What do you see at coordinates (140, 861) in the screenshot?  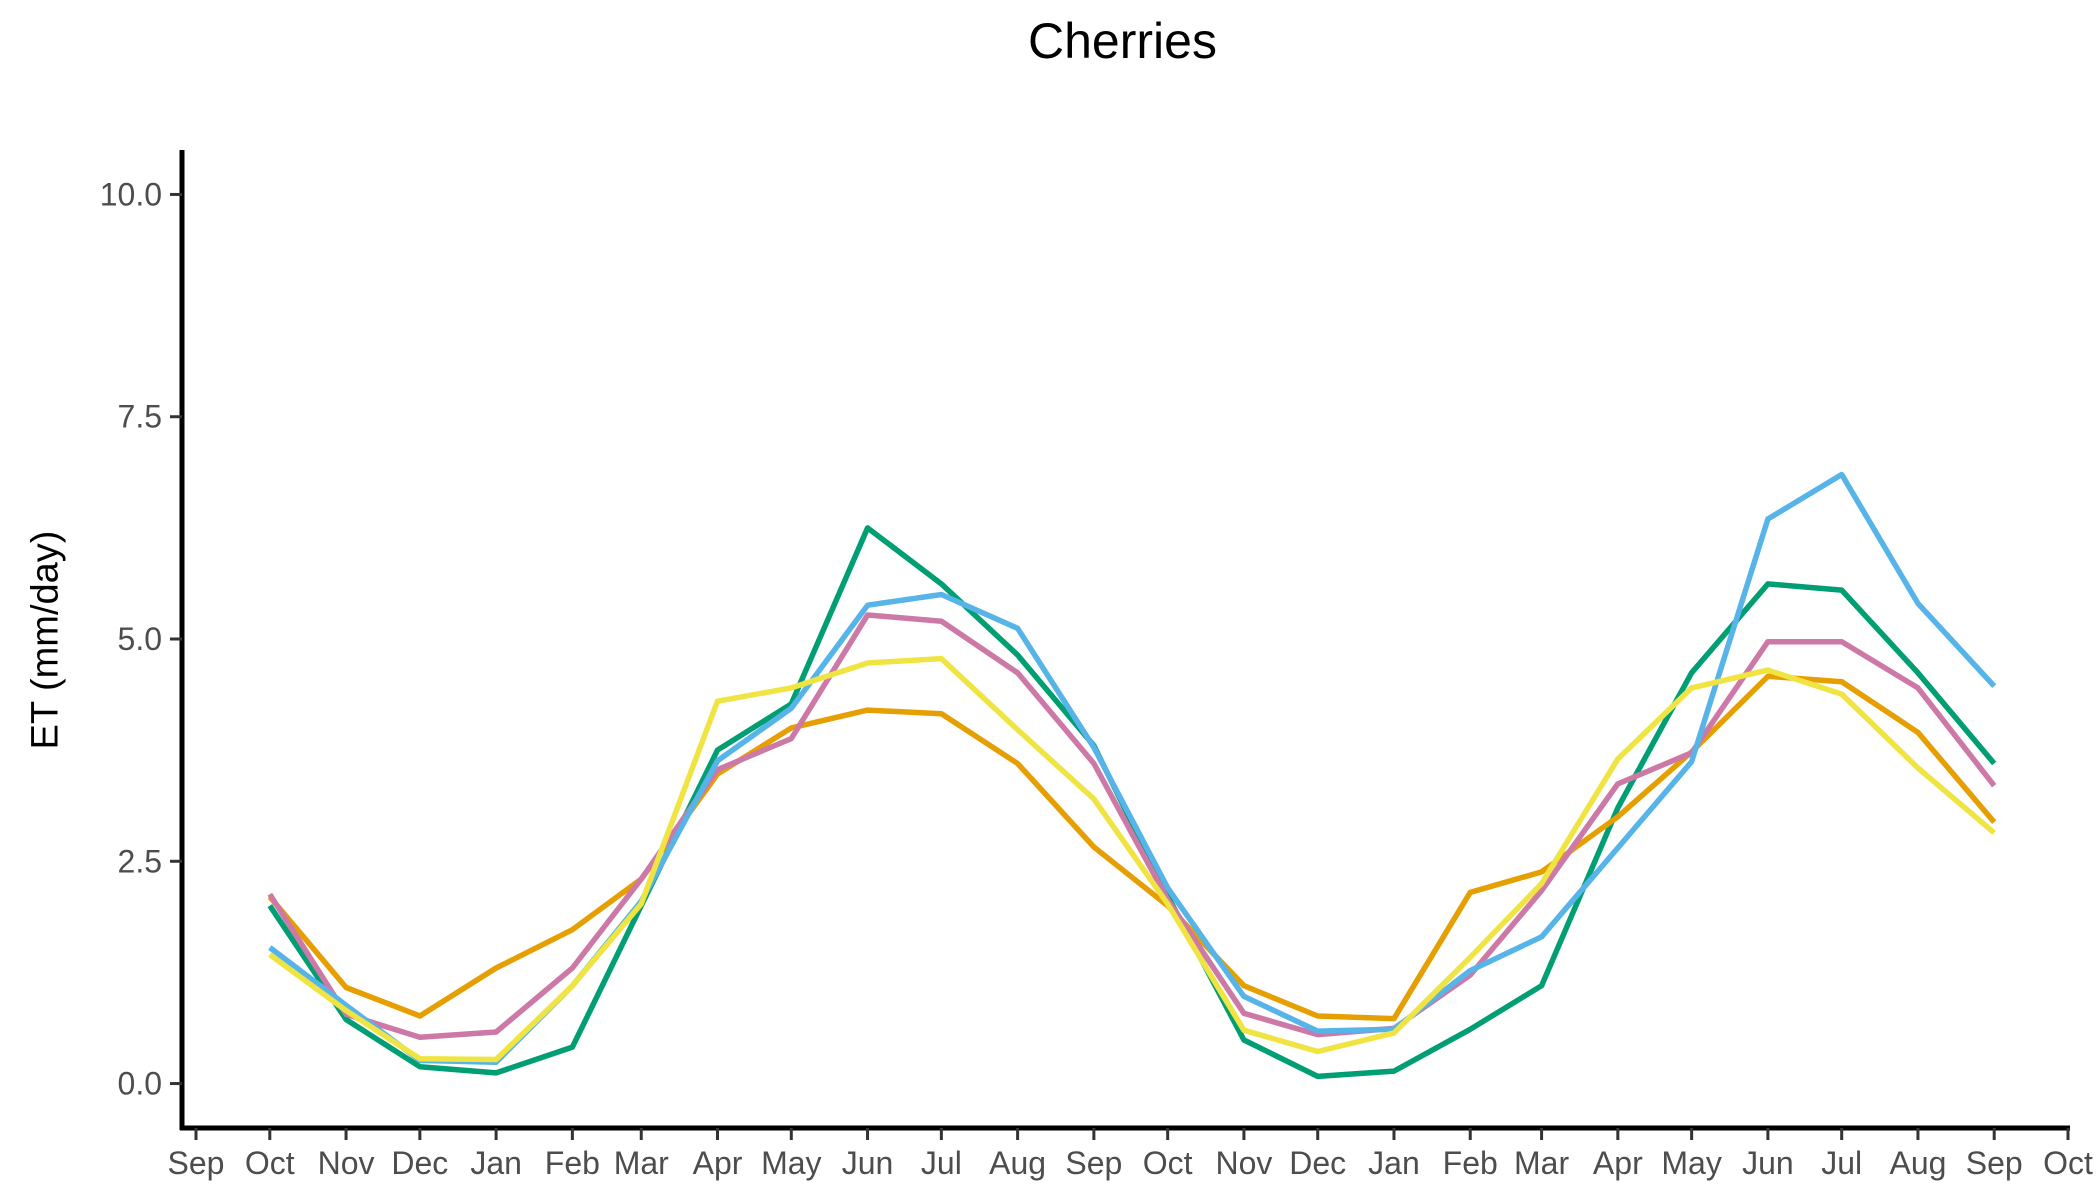 I see `y-tick-label: 2.5` at bounding box center [140, 861].